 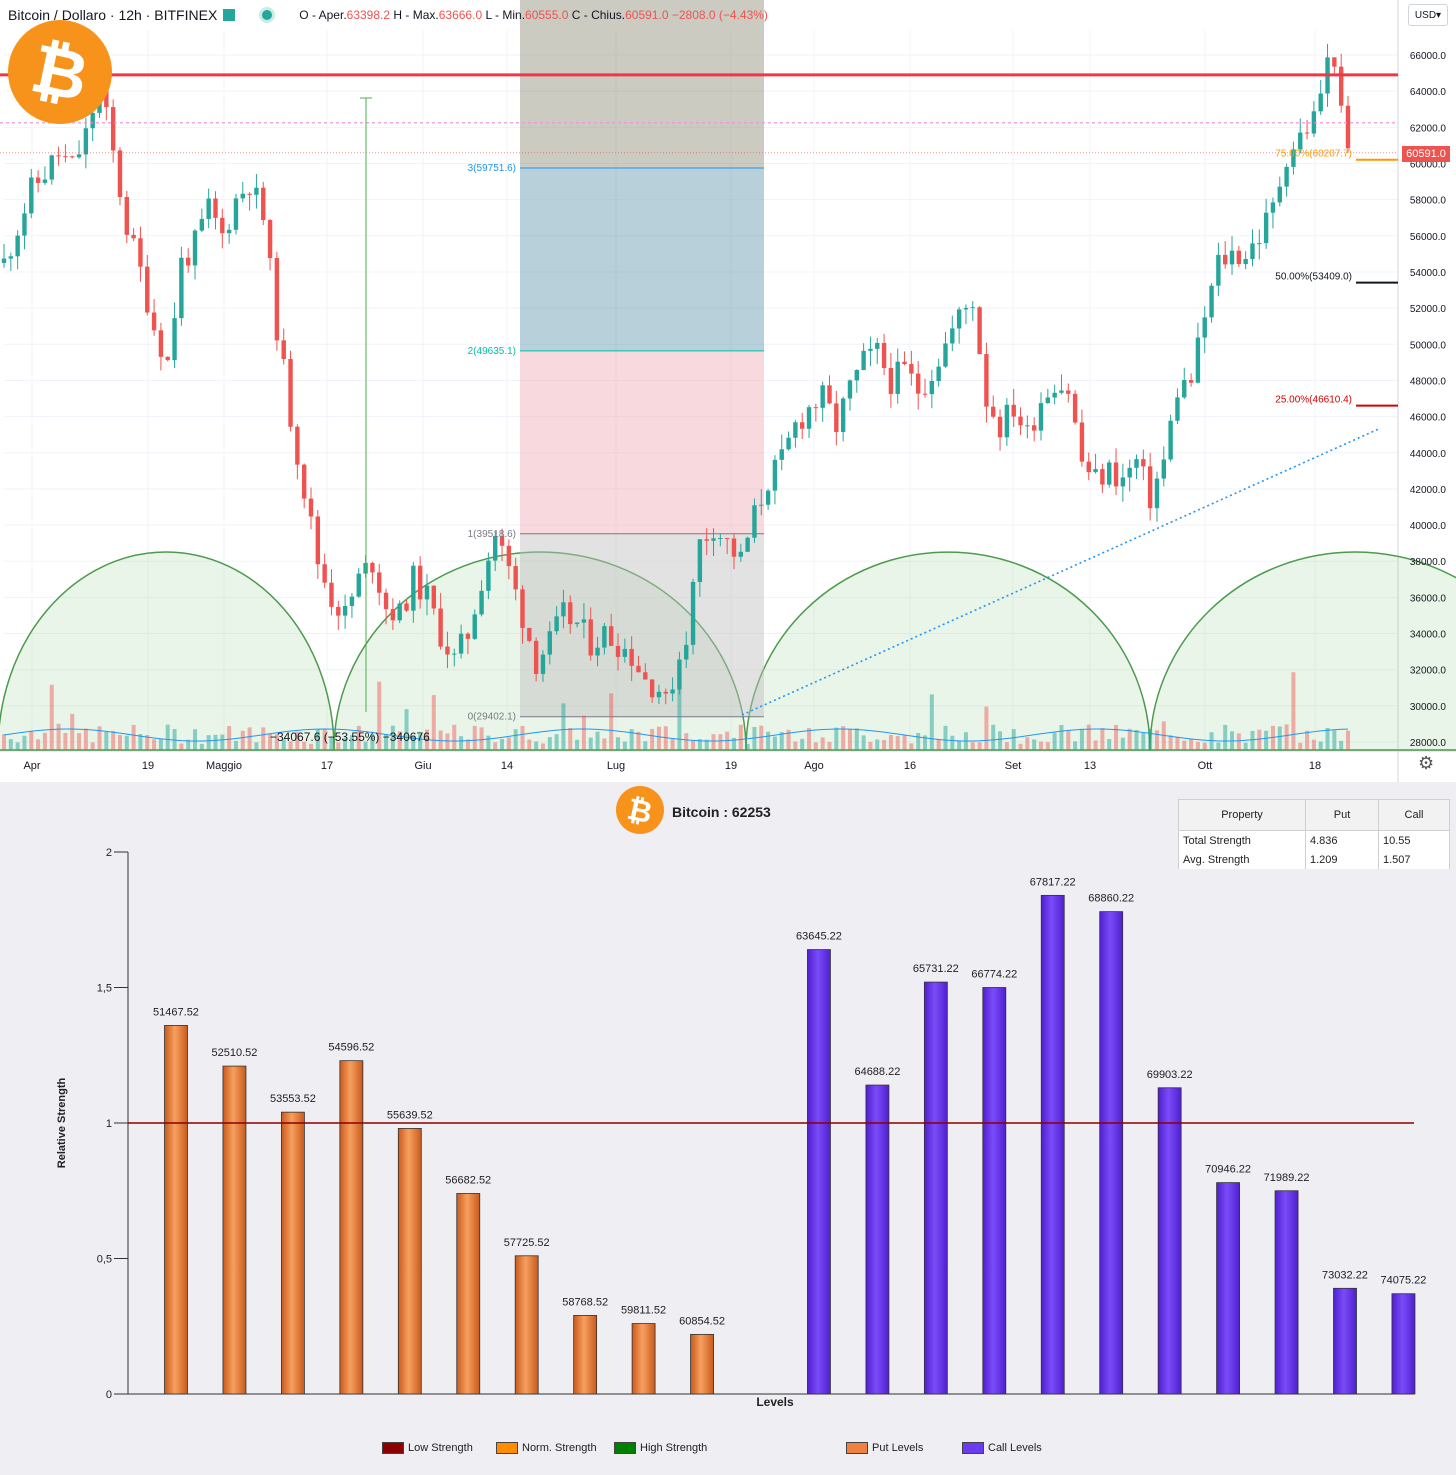 What do you see at coordinates (676, 735) in the screenshot?
I see `volume-ma-line` at bounding box center [676, 735].